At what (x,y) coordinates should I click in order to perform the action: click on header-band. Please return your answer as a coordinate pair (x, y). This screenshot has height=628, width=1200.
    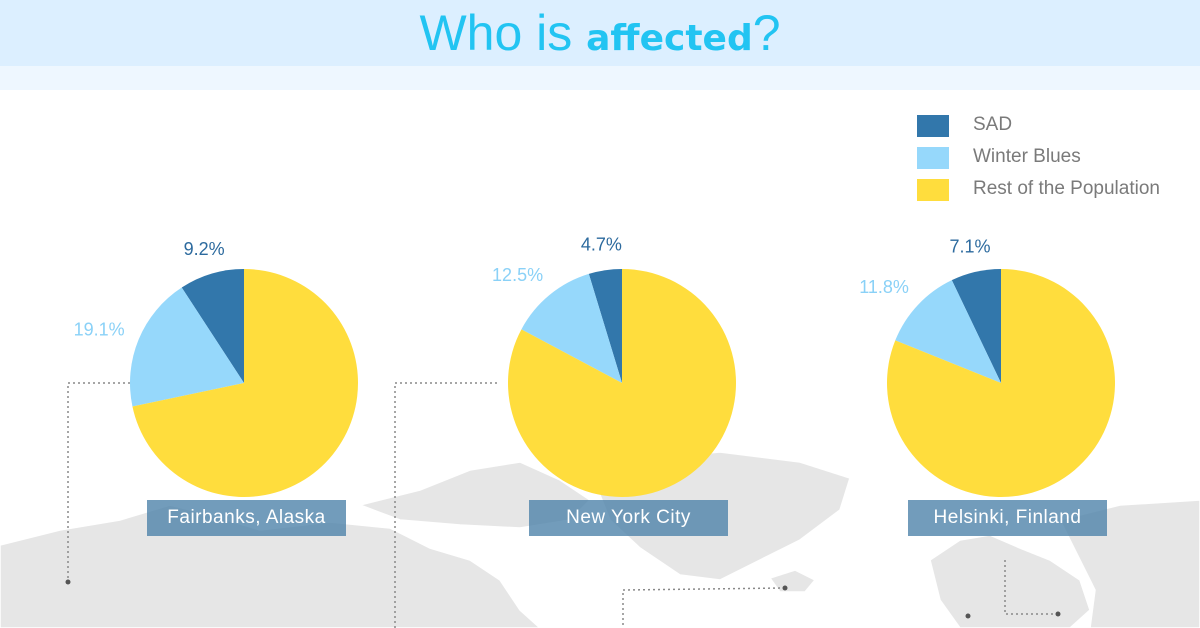
    Looking at the image, I should click on (600, 33).